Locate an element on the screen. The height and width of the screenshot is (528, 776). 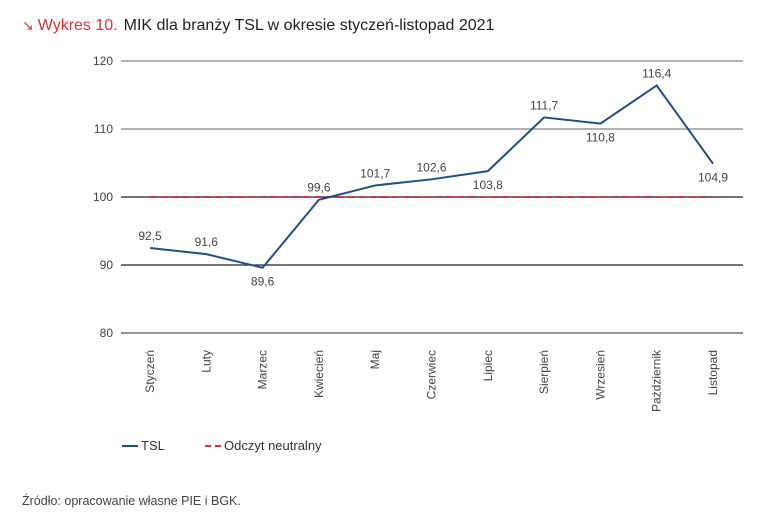
x-tick-label: Maj is located at coordinates (375, 359).